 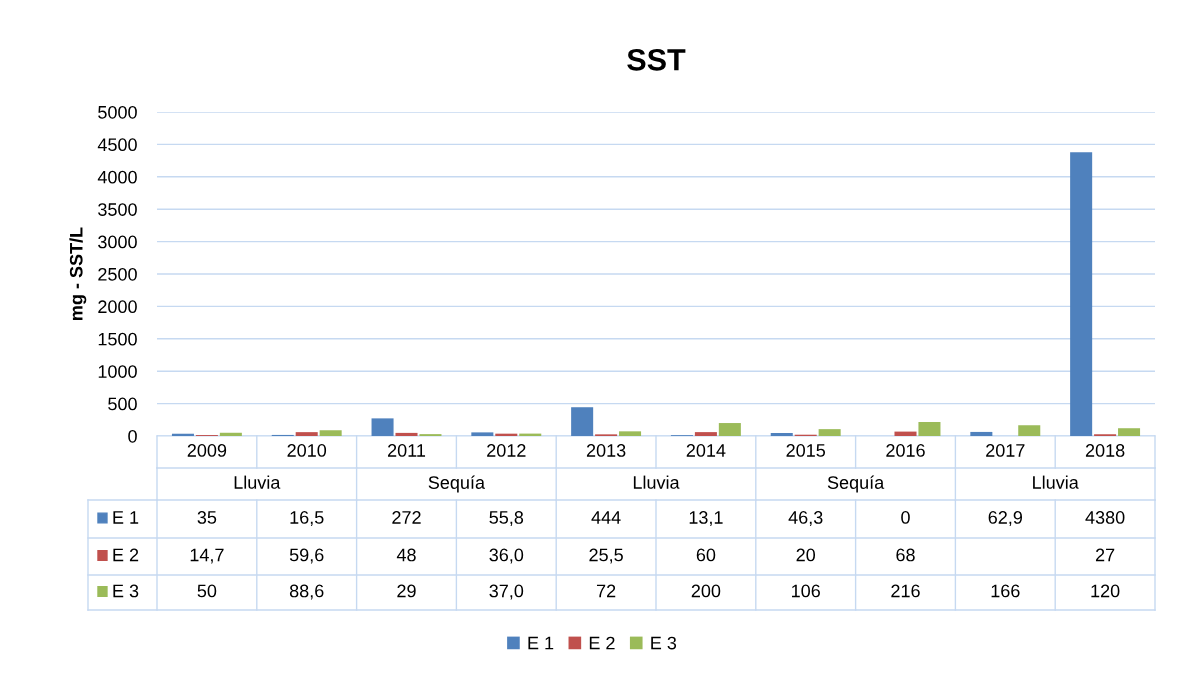 What do you see at coordinates (406, 517) in the screenshot?
I see `data-label: 272` at bounding box center [406, 517].